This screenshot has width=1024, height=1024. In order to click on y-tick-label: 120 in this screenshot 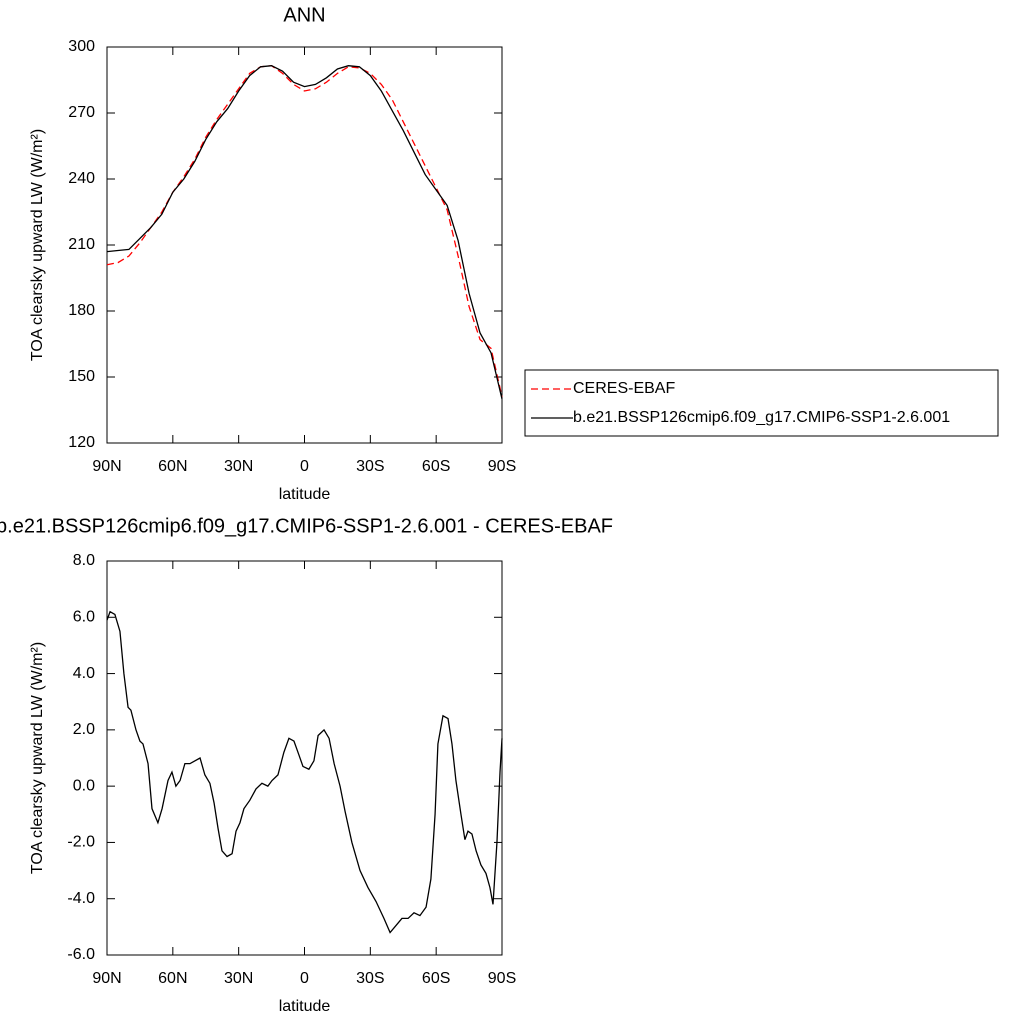, I will do `click(81, 442)`.